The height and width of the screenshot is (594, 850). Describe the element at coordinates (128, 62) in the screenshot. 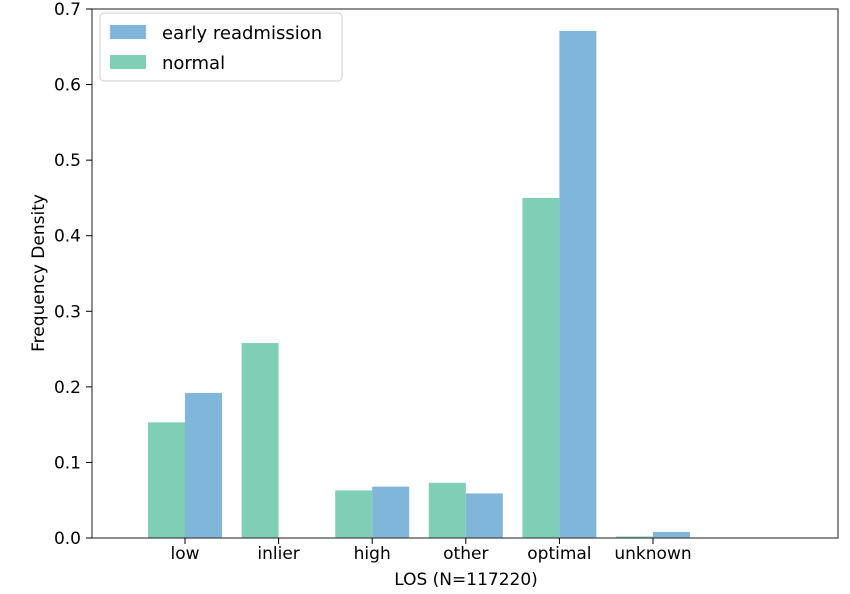

I see `legend-swatch-normal` at that location.